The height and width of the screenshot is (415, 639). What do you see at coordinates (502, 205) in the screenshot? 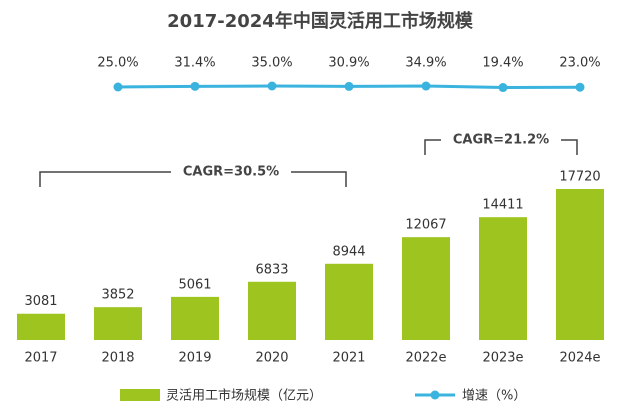
I see `bar-value-label: 14411` at bounding box center [502, 205].